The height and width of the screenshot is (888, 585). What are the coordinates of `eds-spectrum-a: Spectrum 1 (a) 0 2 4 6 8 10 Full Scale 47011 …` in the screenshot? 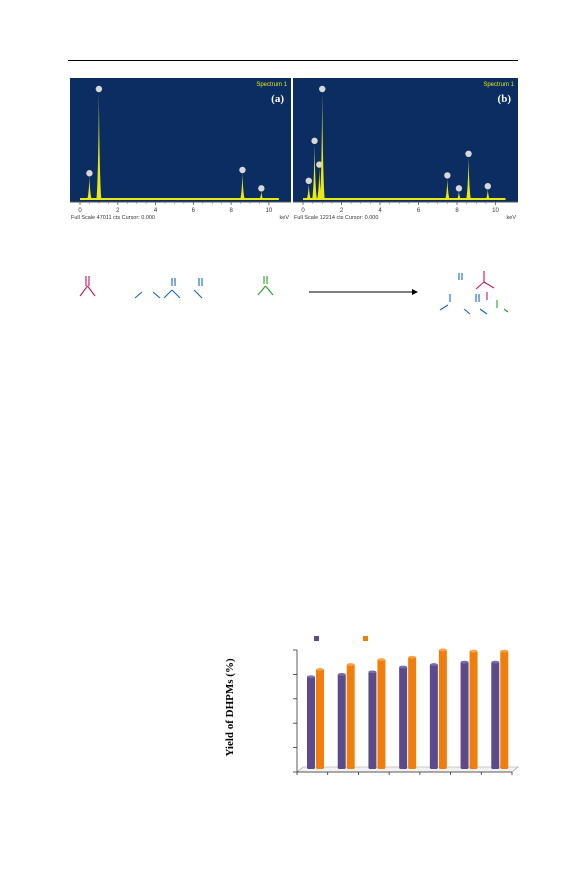 It's located at (180, 149).